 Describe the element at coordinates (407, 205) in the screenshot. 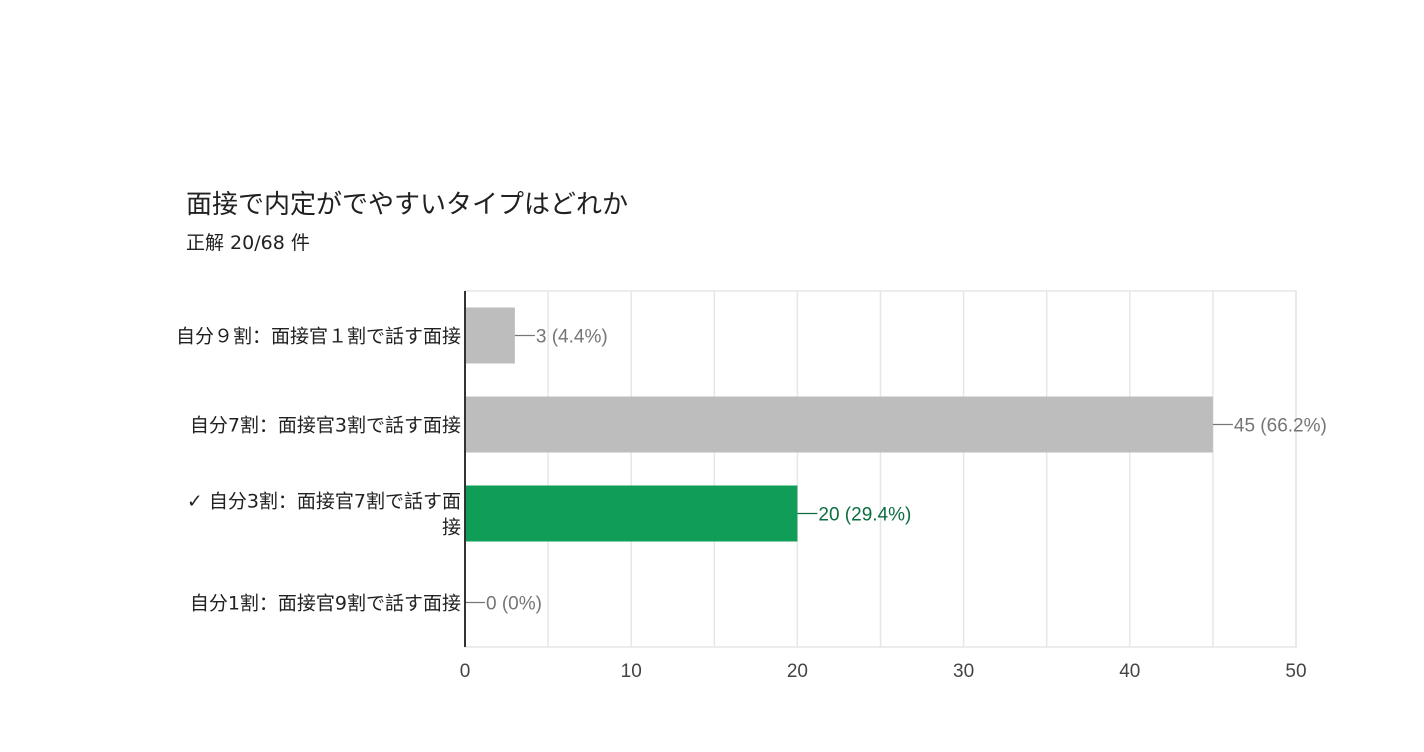

I see `chart-title: 面接で内定がでやすいタイプはどれか` at that location.